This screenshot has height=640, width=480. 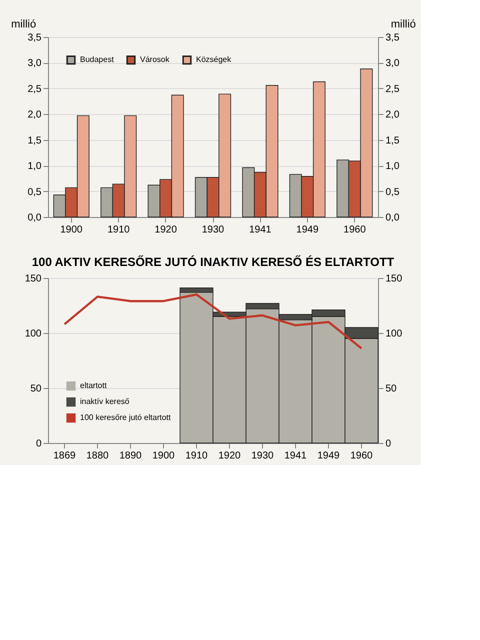 I want to click on y-tick-label: 50, so click(x=36, y=389).